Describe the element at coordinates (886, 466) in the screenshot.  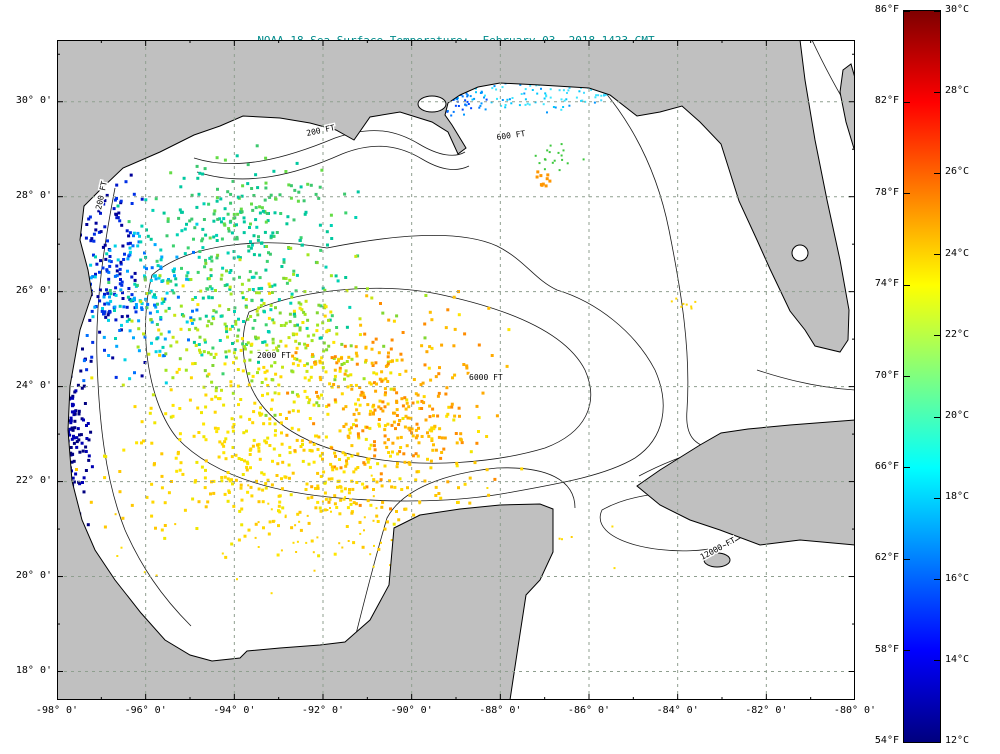
I see `colorbar-f-label: 66°F` at that location.